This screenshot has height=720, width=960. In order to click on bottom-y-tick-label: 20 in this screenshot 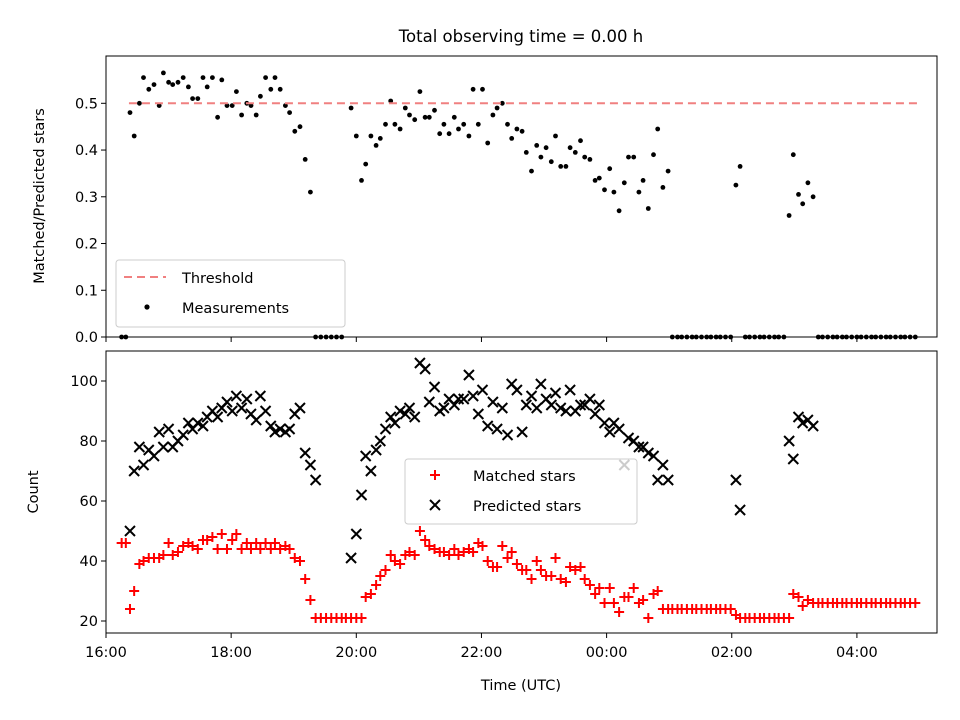, I will do `click(89, 622)`.